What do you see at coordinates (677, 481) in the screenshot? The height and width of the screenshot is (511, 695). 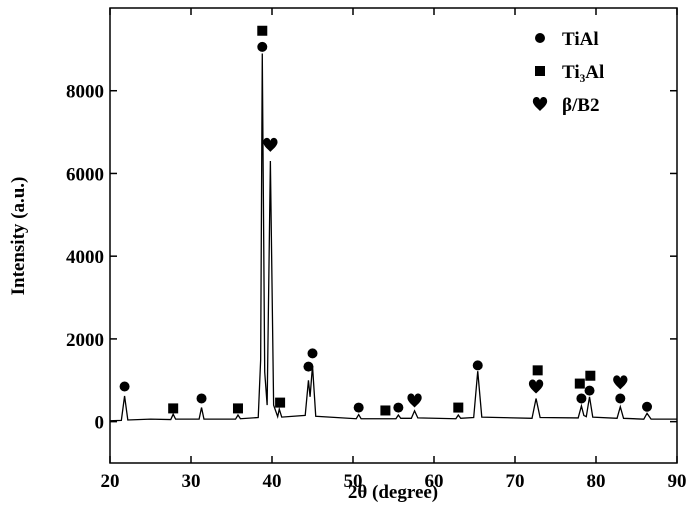 I see `x-tick-label: 90` at bounding box center [677, 481].